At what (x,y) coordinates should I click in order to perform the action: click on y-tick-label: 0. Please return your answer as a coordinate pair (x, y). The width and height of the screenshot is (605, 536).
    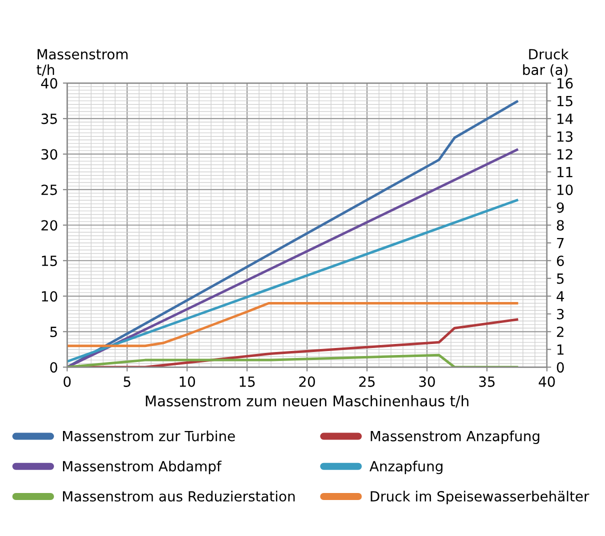
    Looking at the image, I should click on (54, 367).